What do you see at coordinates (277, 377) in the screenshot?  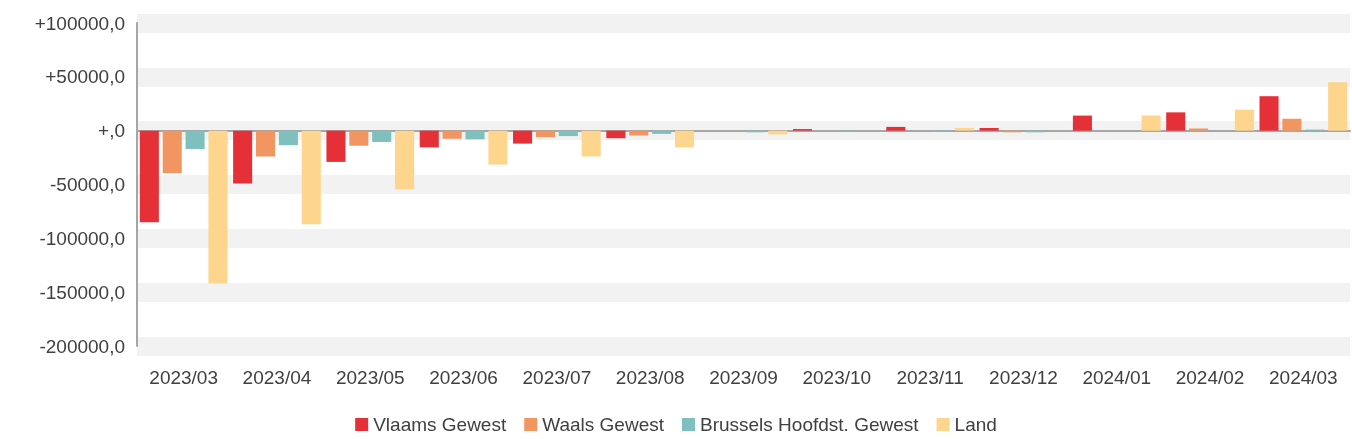 I see `x-tick-label: 2023/04` at bounding box center [277, 377].